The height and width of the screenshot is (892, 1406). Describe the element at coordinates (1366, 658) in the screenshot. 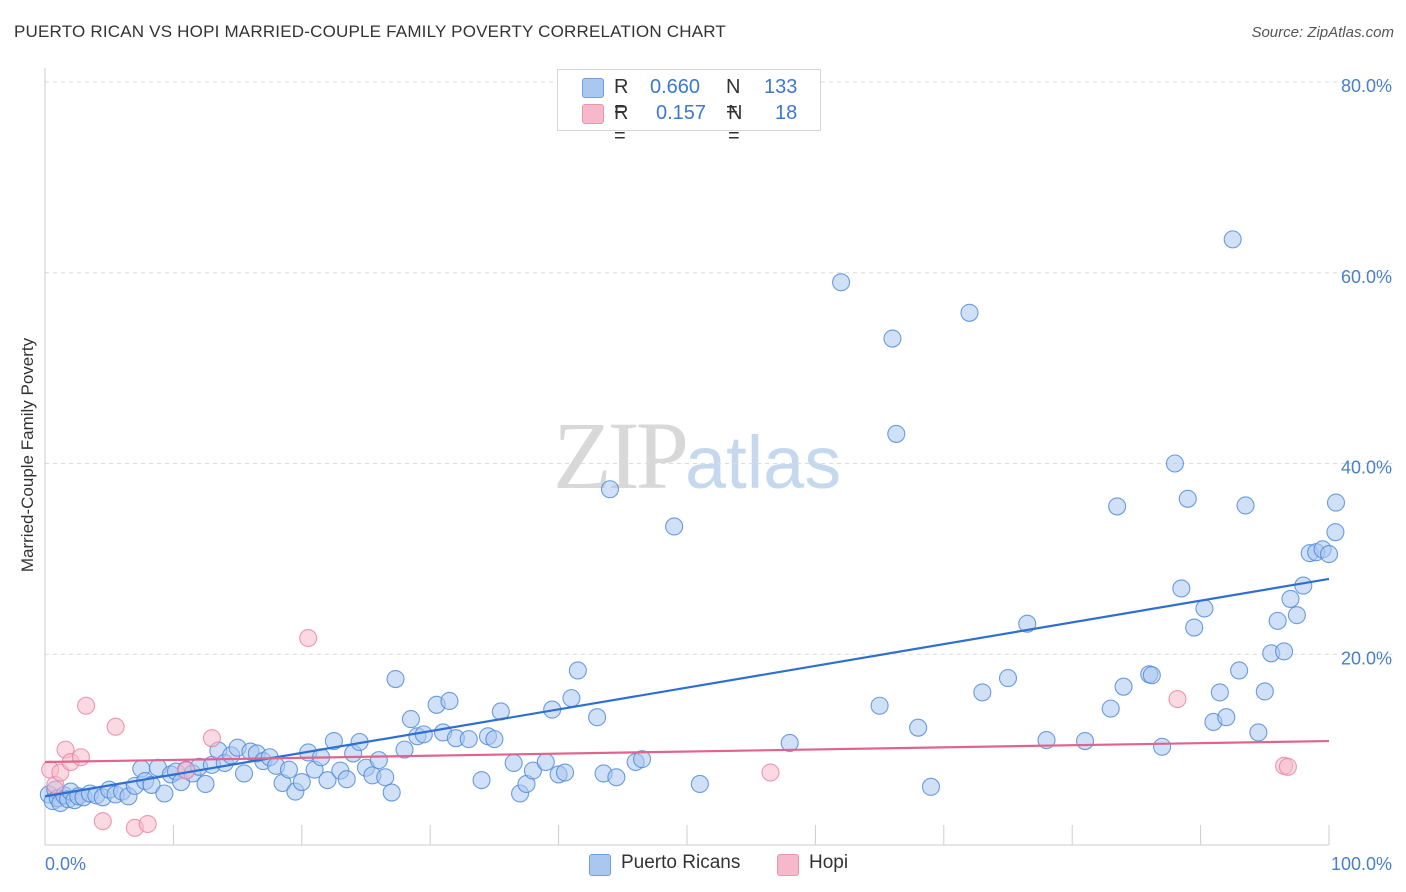

I see `y-tick-label: 20.0%` at that location.